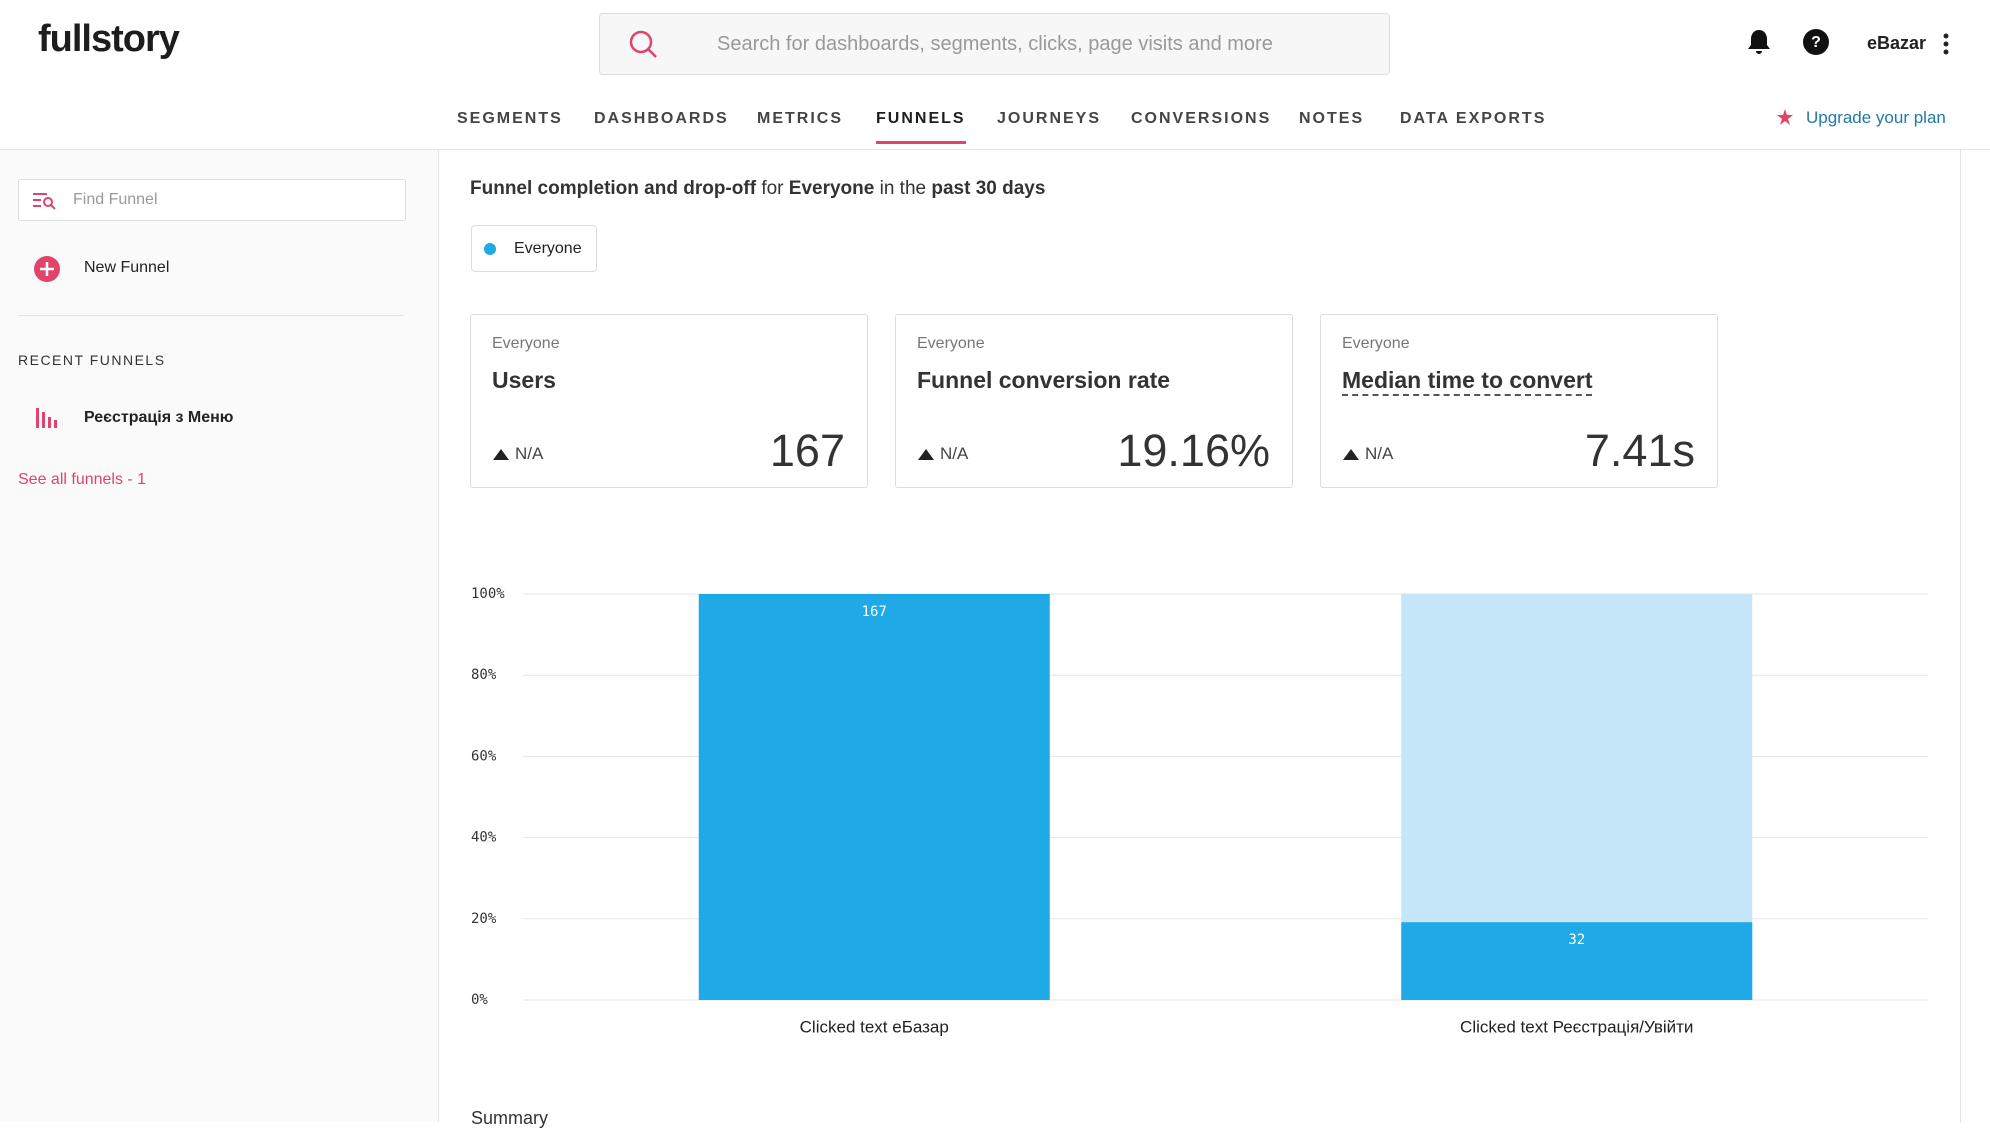 The image size is (1990, 1129). I want to click on recent-heading: RECENT FUNNELS, so click(92, 360).